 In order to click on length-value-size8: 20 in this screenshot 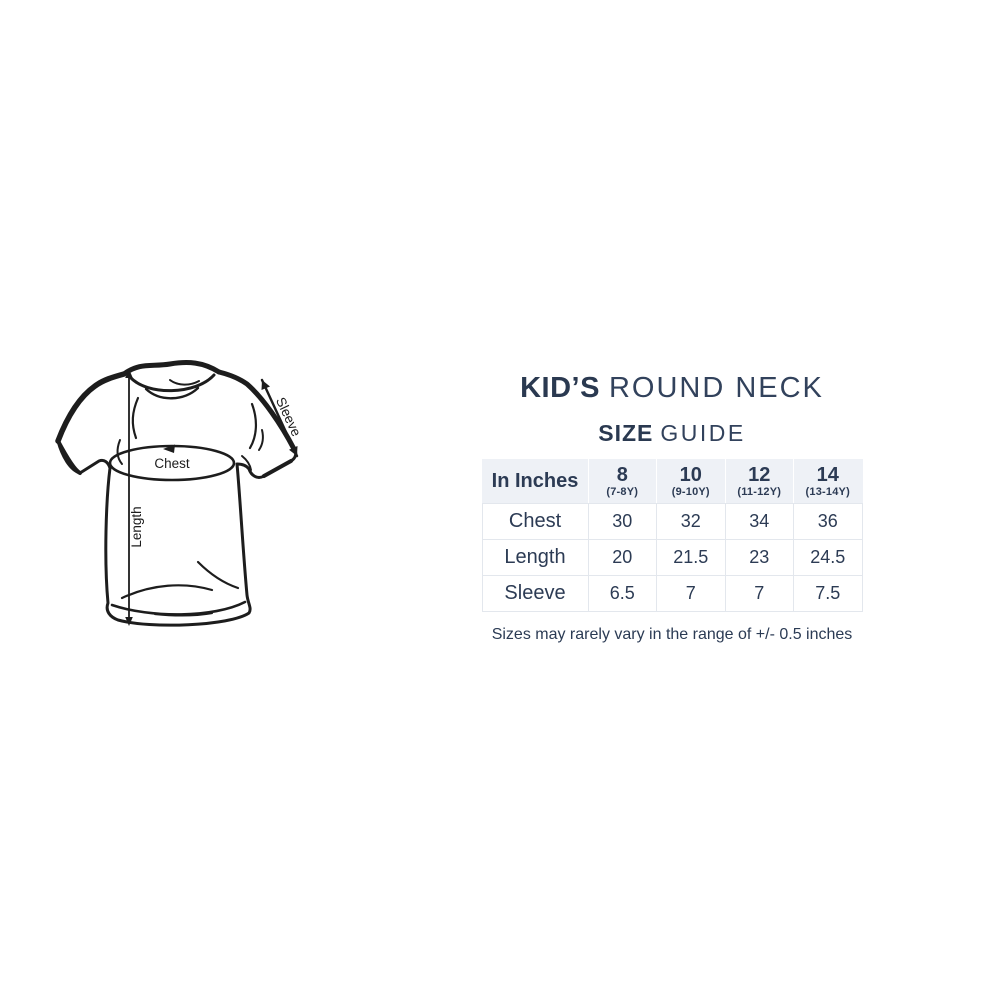, I will do `click(622, 557)`.